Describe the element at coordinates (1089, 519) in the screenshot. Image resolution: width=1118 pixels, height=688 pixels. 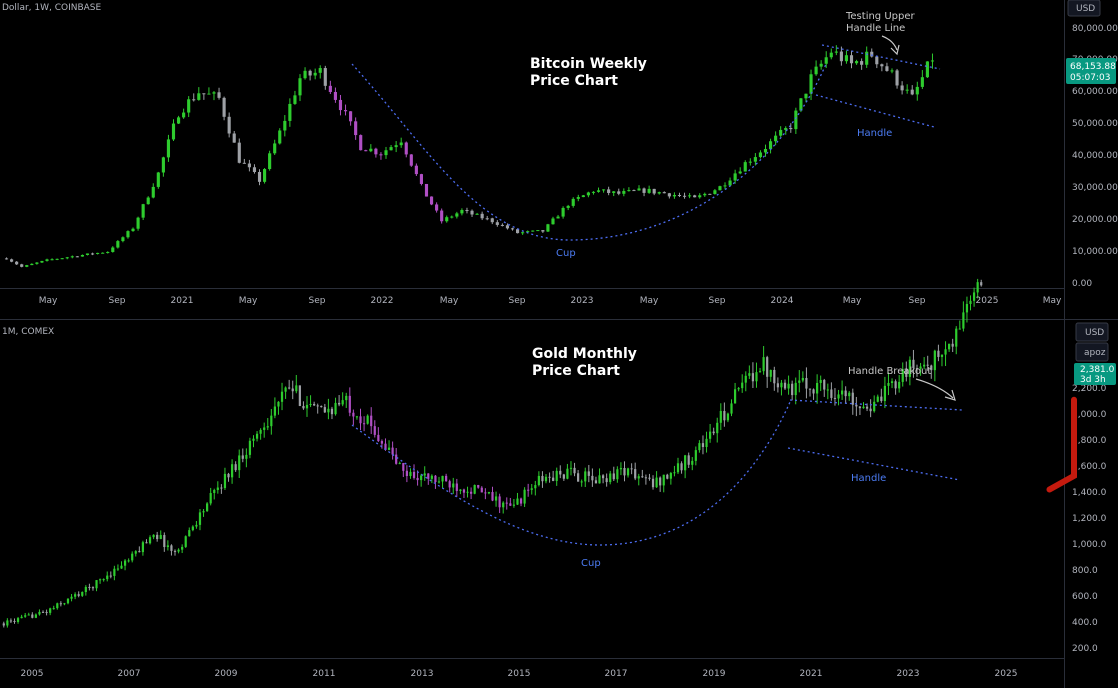
I see `gold-y-tick-label: 1,200.0` at that location.